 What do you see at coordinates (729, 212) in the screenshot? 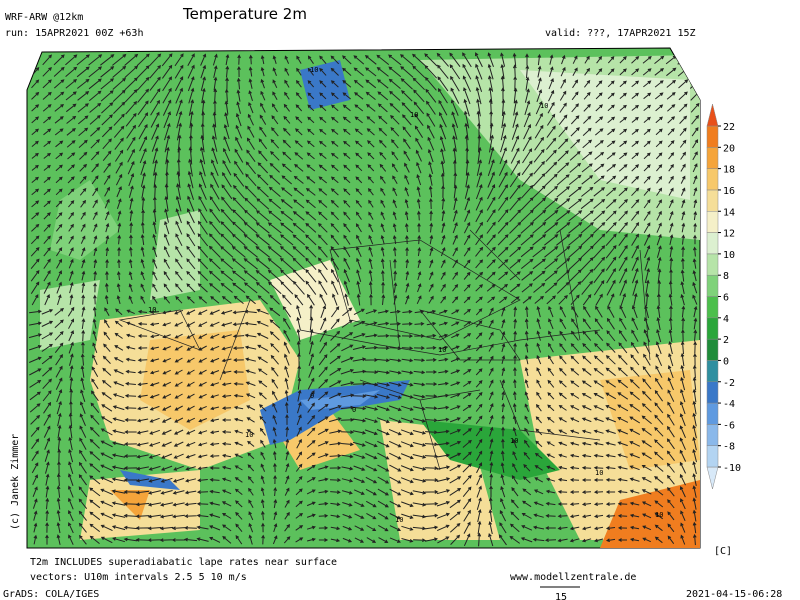
I see `colorbar-label: 14` at bounding box center [729, 212].